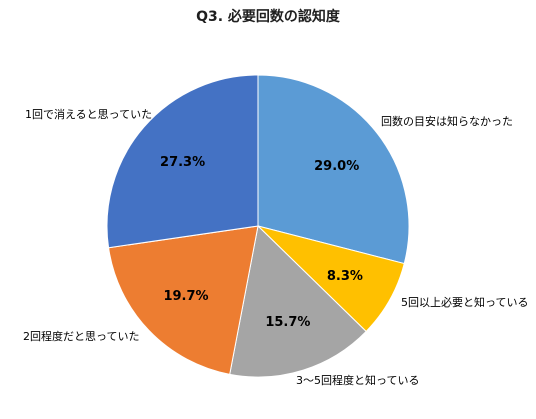 The image size is (536, 419). What do you see at coordinates (336, 166) in the screenshot?
I see `slice-value-label: 29.0%` at bounding box center [336, 166].